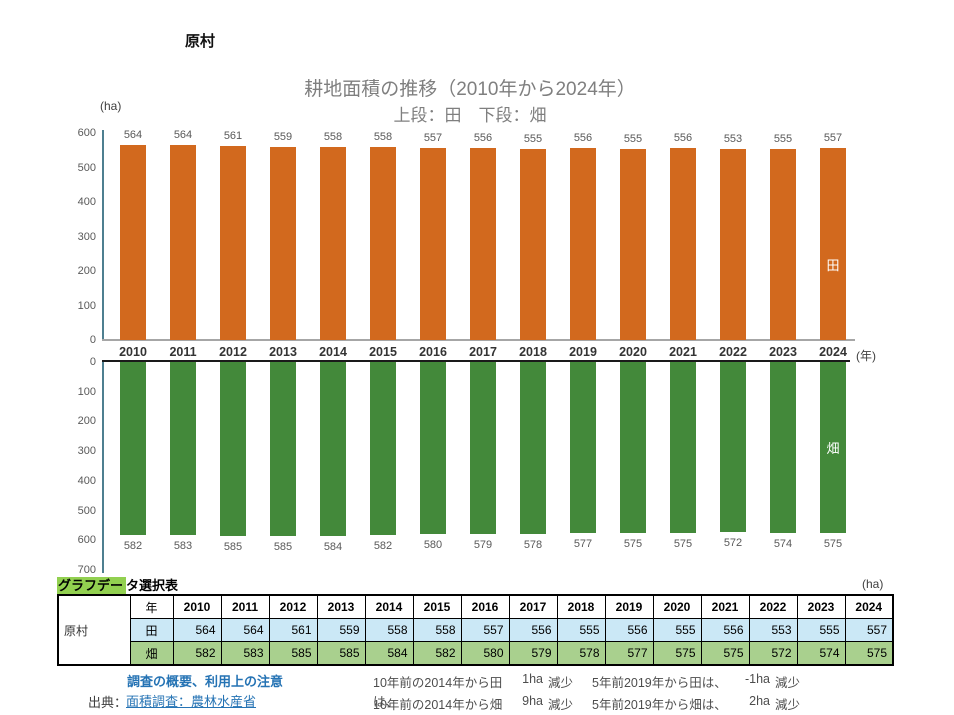 This screenshot has width=954, height=715. Describe the element at coordinates (659, 705) in the screenshot. I see `note-5yr-field-label: 5年前2019年から畑は、` at that location.